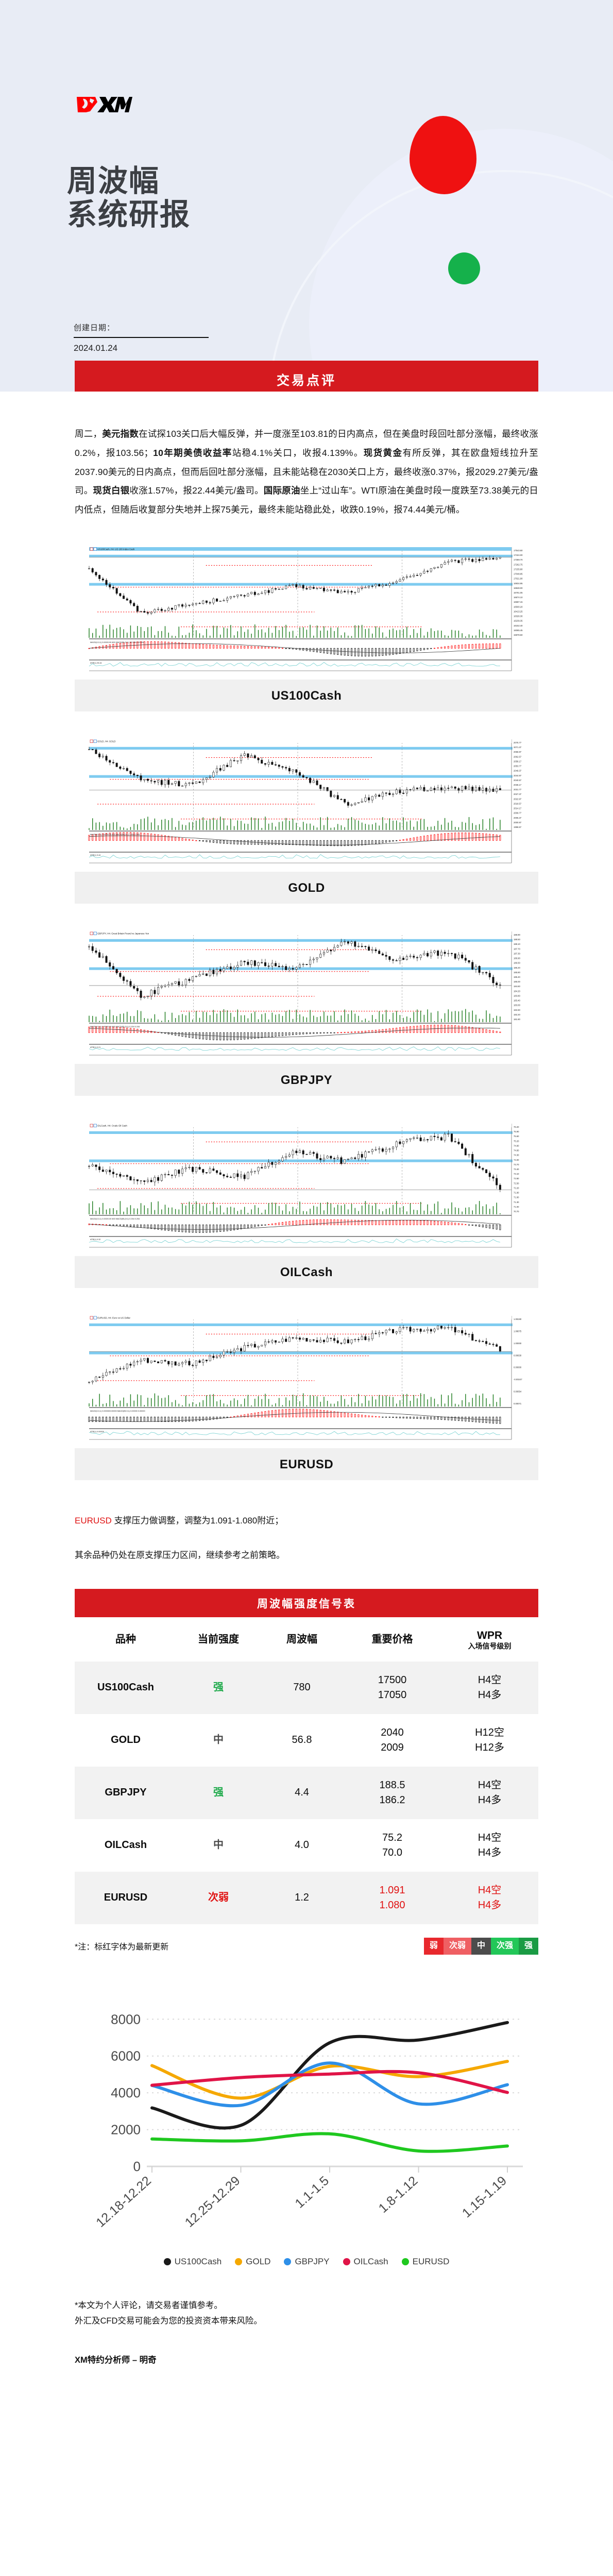 This screenshot has width=613, height=2576. I want to click on col-header-strength: 当前强度, so click(218, 1640).